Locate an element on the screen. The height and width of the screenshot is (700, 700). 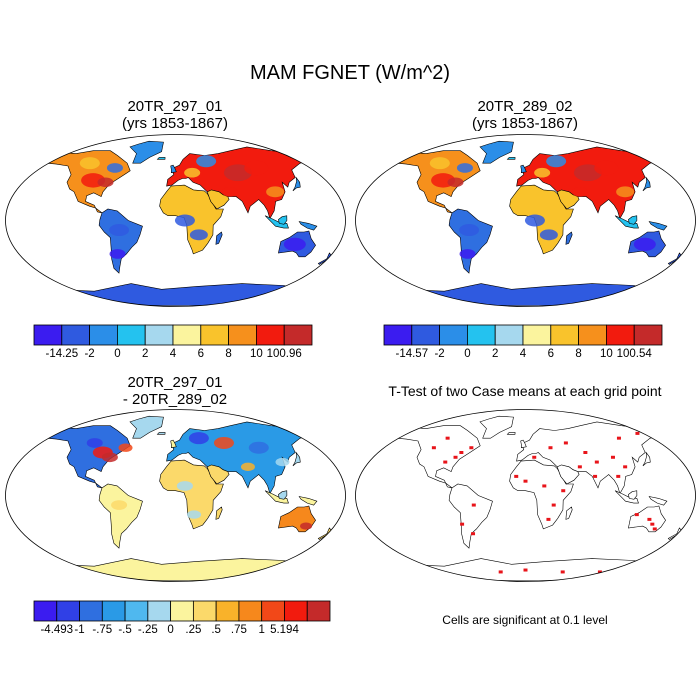
significance-note: Cells are significant at 0.1 level is located at coordinates (525, 620).